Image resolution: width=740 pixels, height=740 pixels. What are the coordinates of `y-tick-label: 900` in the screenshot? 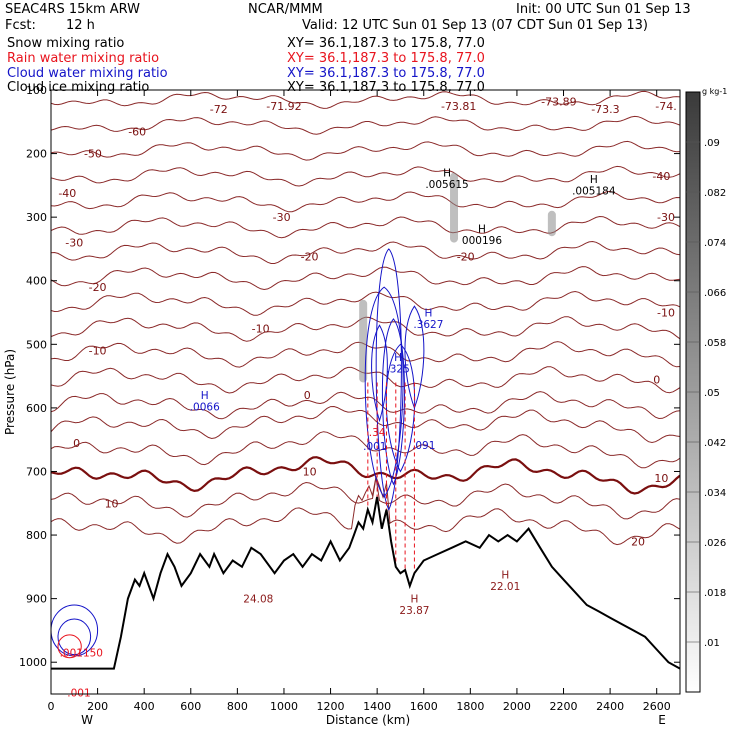 It's located at (36, 599).